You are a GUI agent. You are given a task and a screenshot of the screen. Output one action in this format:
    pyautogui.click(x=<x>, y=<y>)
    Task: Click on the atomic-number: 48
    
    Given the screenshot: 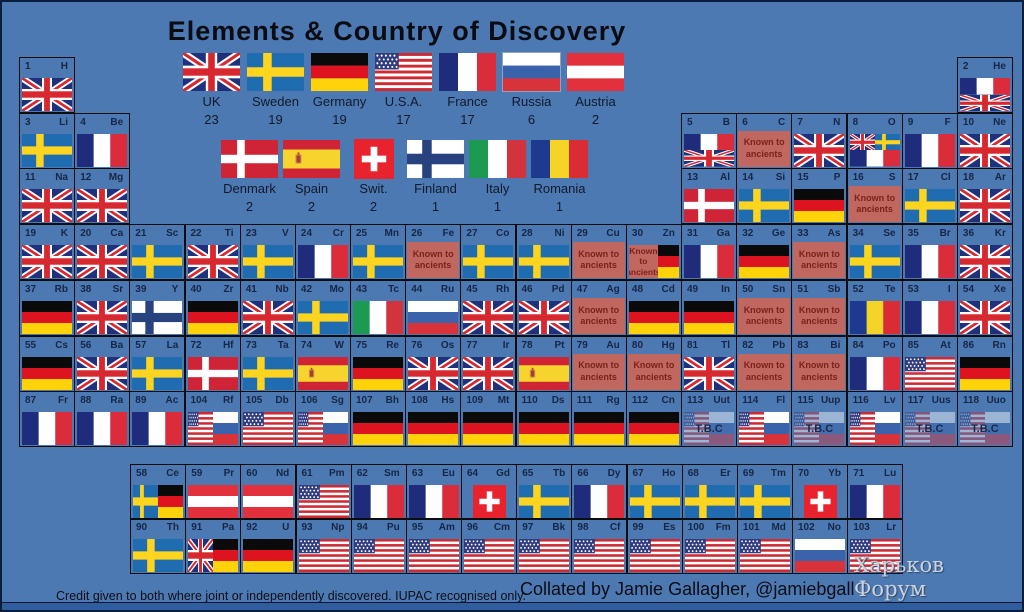 What is the action you would take?
    pyautogui.click(x=637, y=289)
    